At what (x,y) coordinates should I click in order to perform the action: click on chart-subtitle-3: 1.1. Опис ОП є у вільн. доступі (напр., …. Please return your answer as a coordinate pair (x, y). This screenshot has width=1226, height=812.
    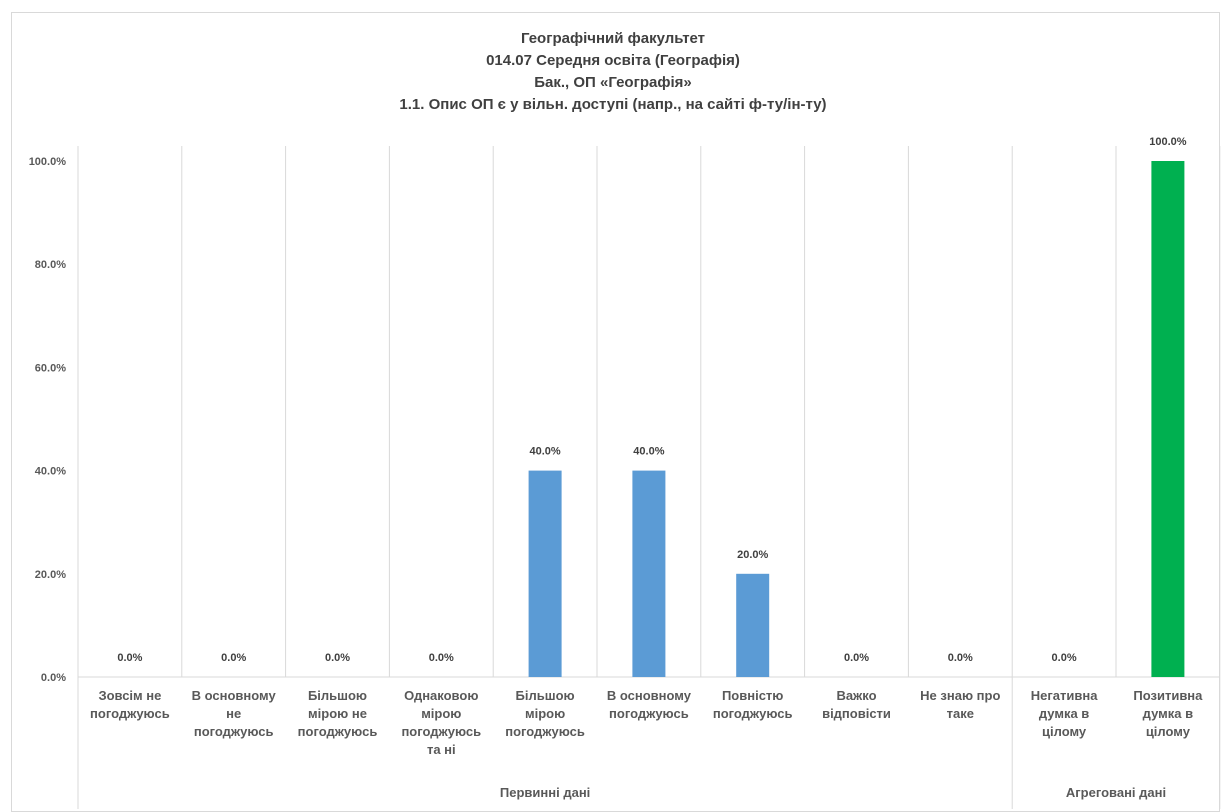
    Looking at the image, I should click on (613, 104).